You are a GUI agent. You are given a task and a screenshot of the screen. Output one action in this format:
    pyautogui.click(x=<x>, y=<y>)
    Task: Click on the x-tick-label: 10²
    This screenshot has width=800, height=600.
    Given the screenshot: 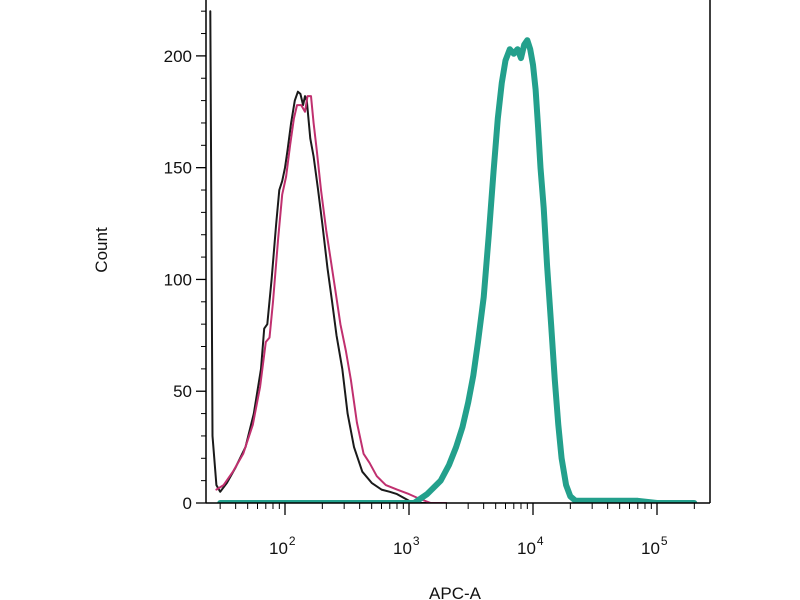 What is the action you would take?
    pyautogui.click(x=282, y=546)
    